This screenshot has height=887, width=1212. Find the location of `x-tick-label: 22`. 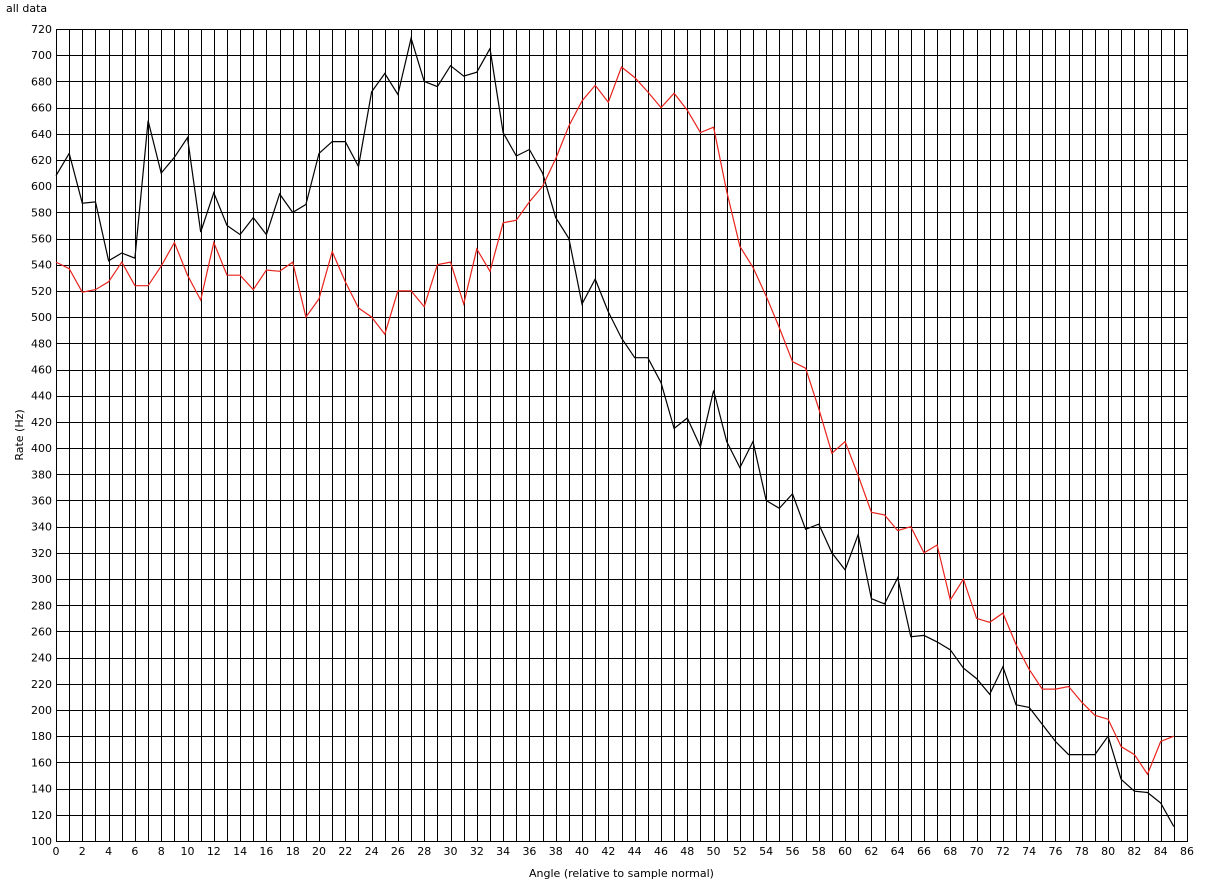

x-tick-label: 22 is located at coordinates (345, 851).